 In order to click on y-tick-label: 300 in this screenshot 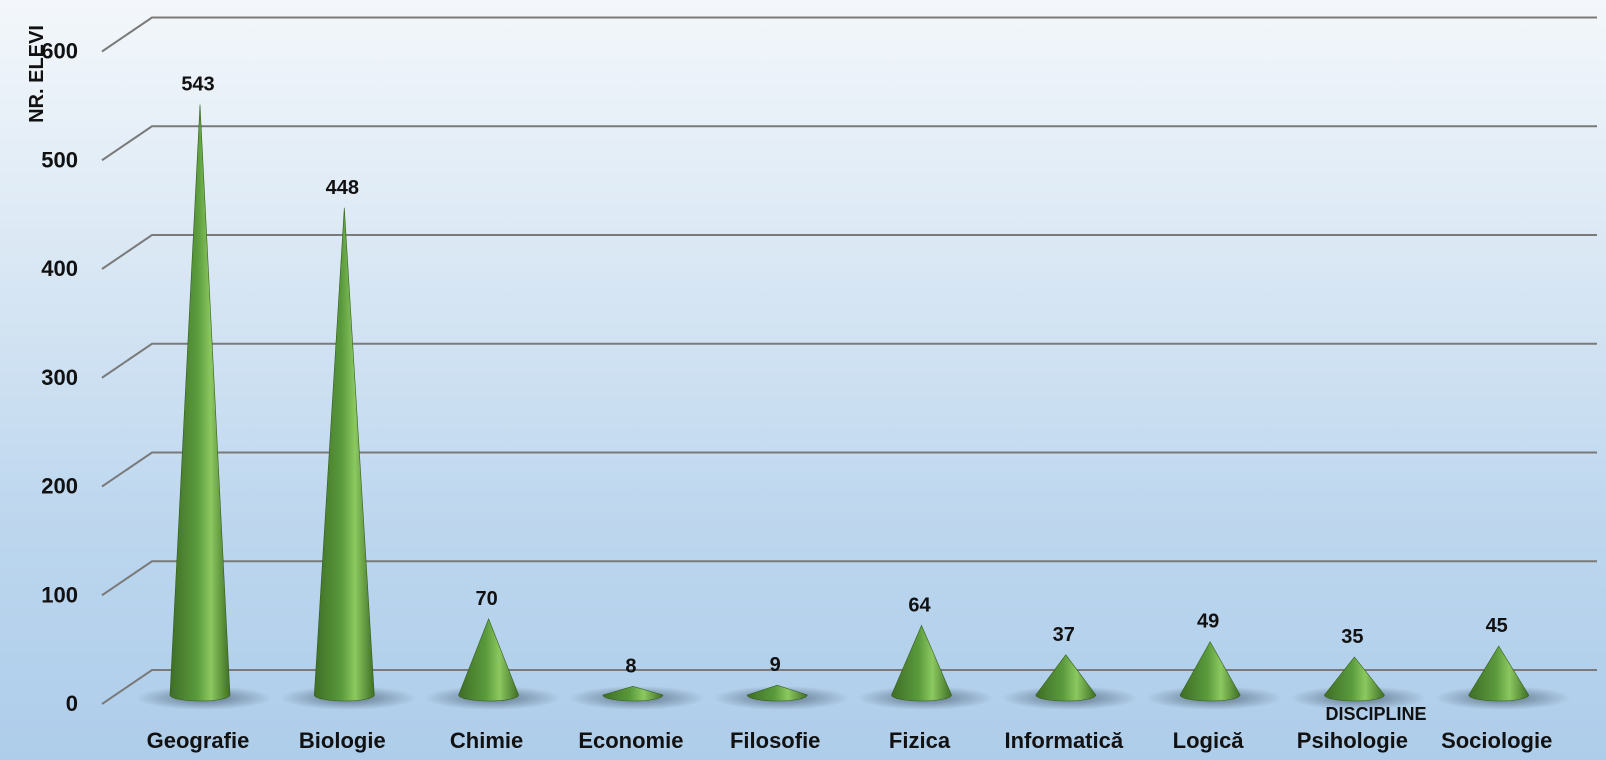, I will do `click(59, 377)`.